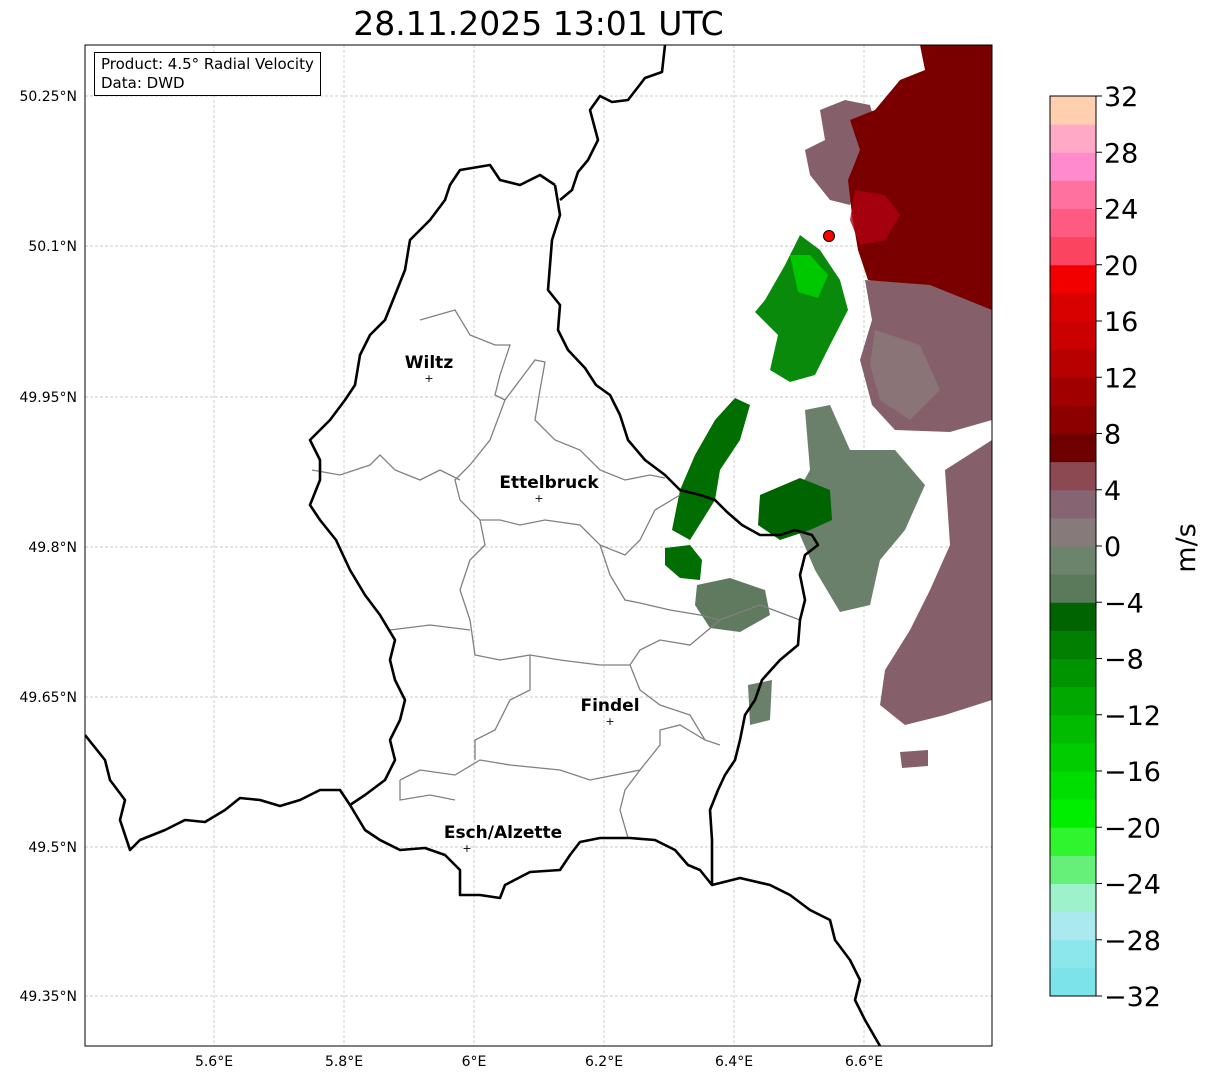 The height and width of the screenshot is (1081, 1207). What do you see at coordinates (207, 74) in the screenshot?
I see `info-box: Product: 4.5° Radial Velocity Data: DWD` at bounding box center [207, 74].